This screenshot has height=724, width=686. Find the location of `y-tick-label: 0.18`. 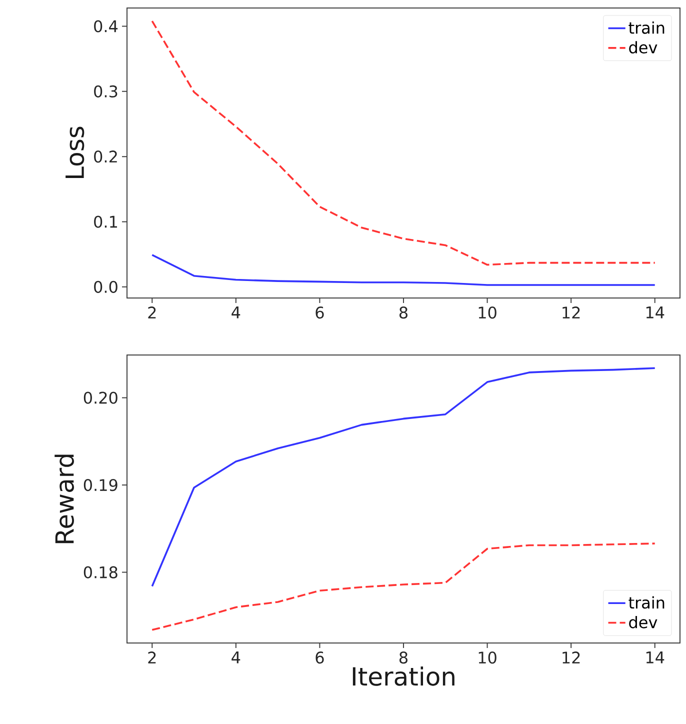

y-tick-label: 0.18 is located at coordinates (101, 572).